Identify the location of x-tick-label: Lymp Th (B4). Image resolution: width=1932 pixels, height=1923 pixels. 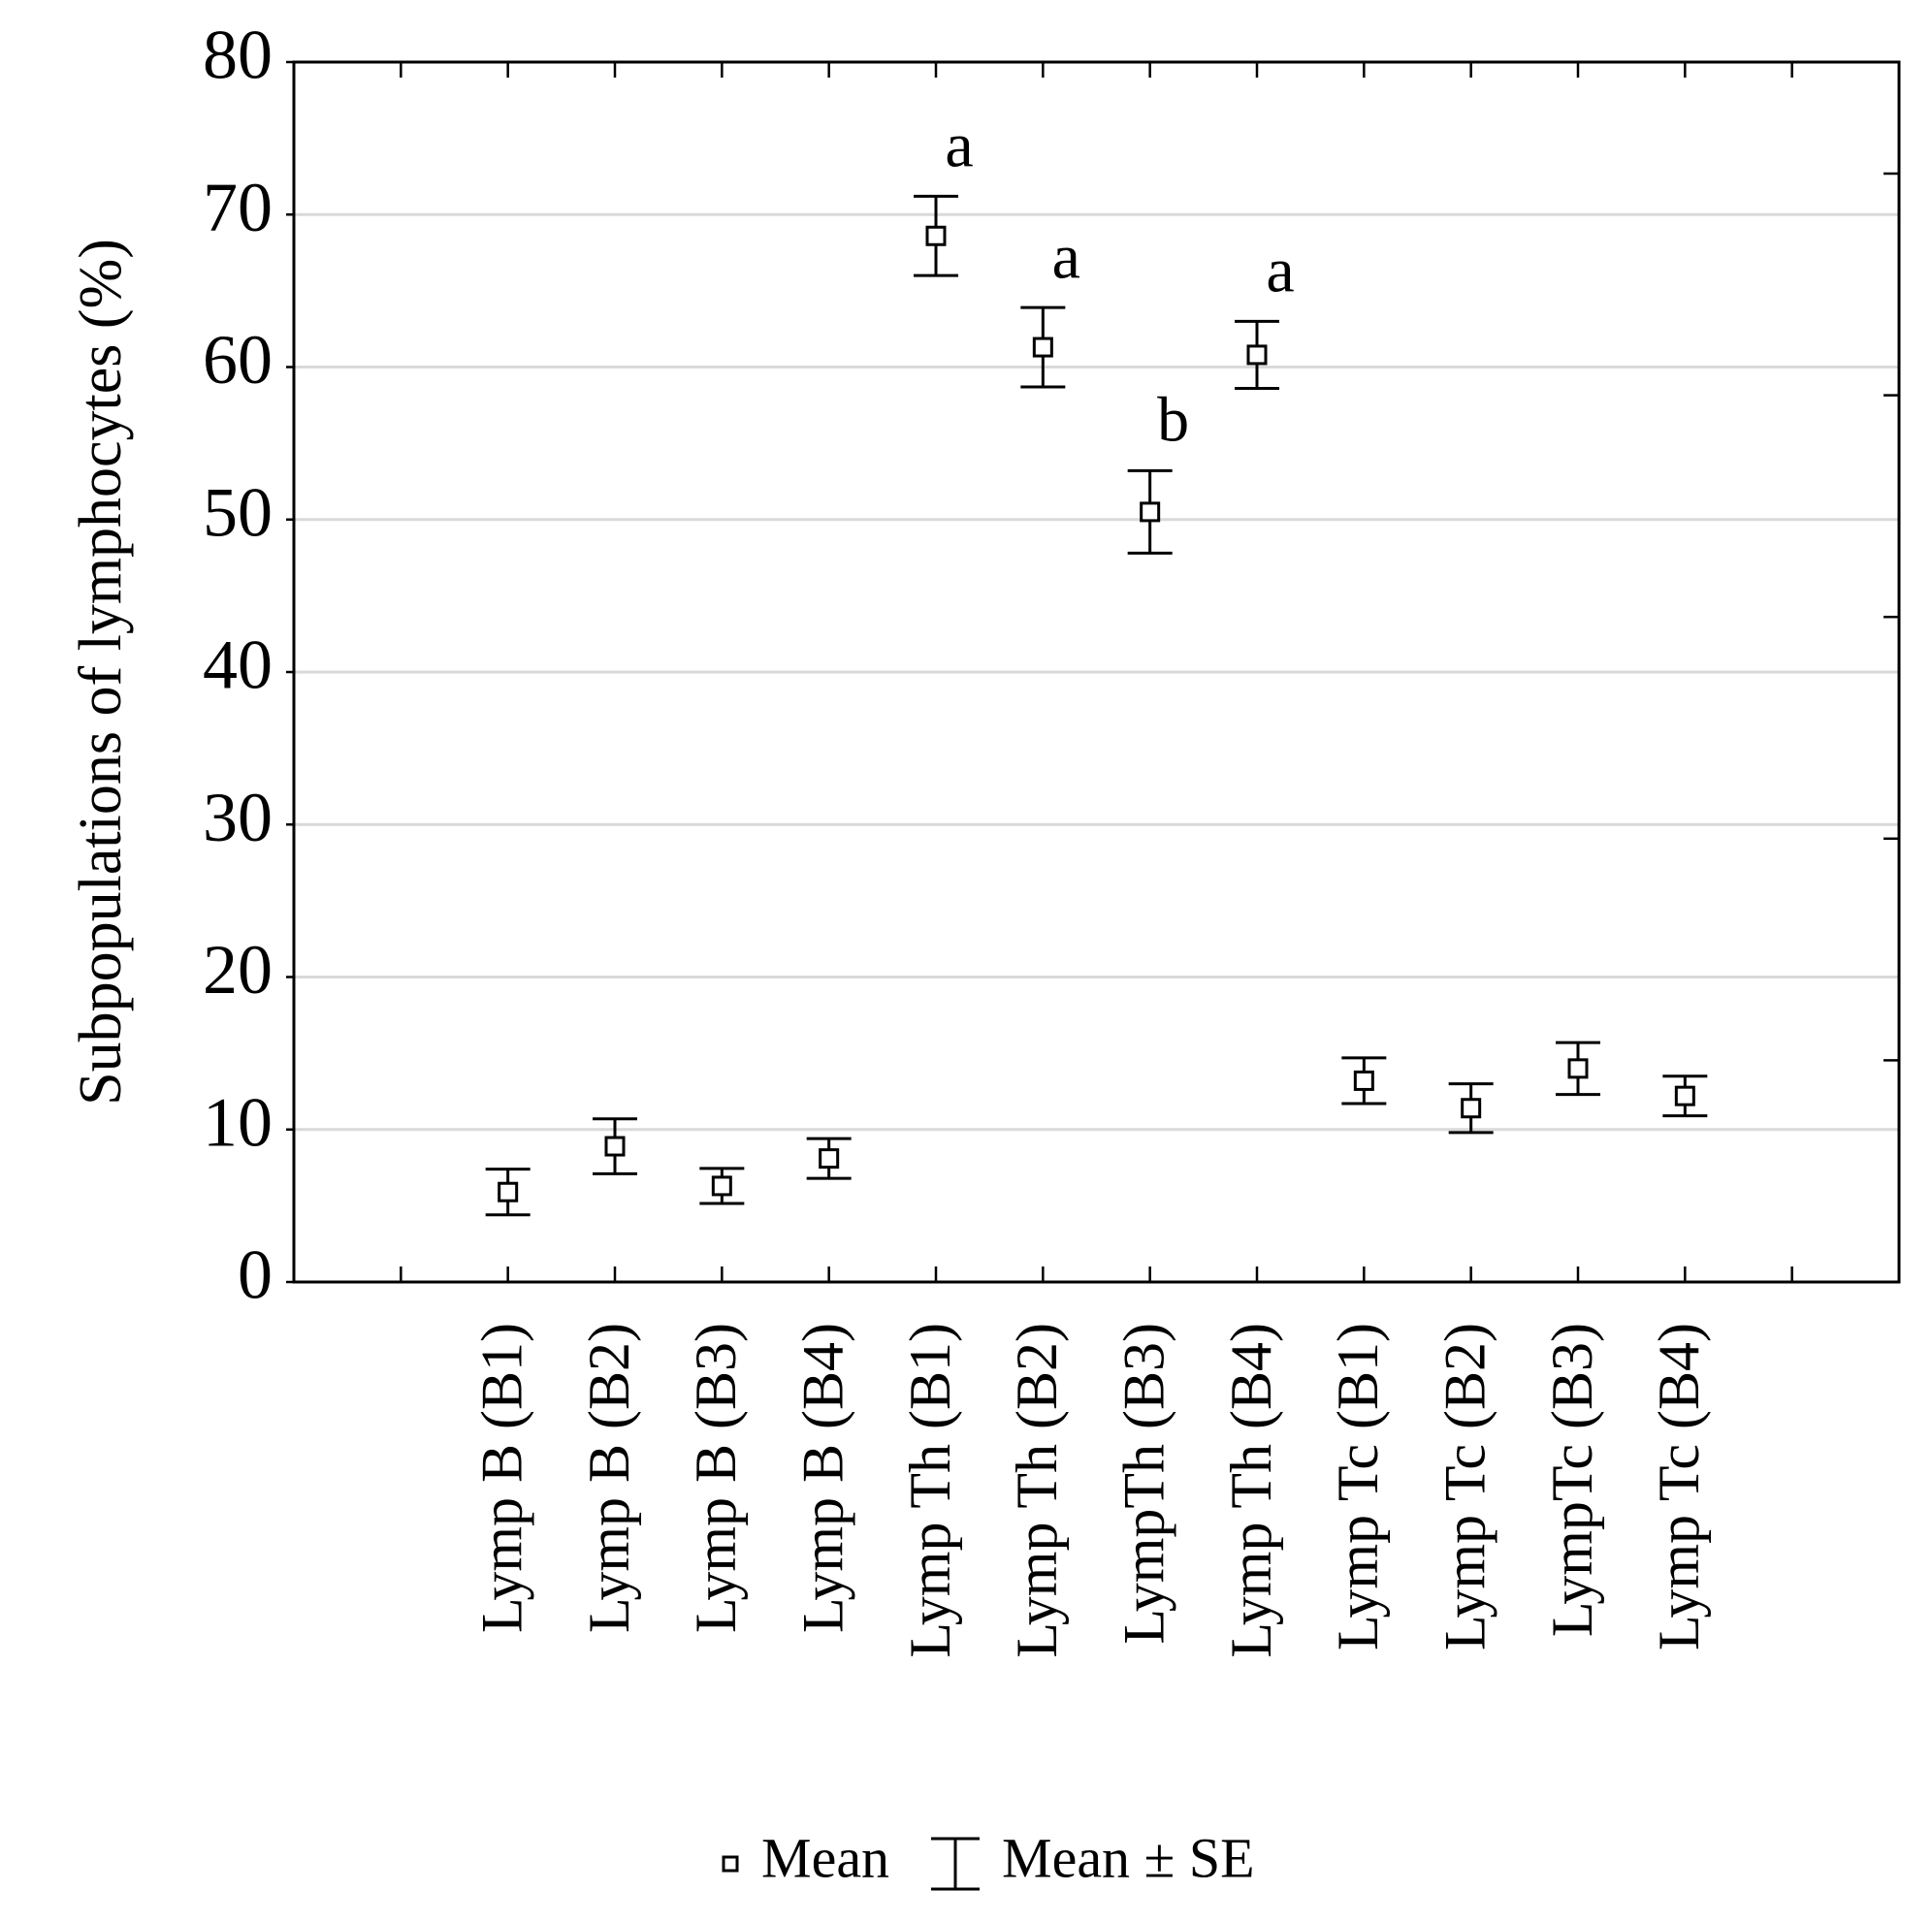
(1251, 1490).